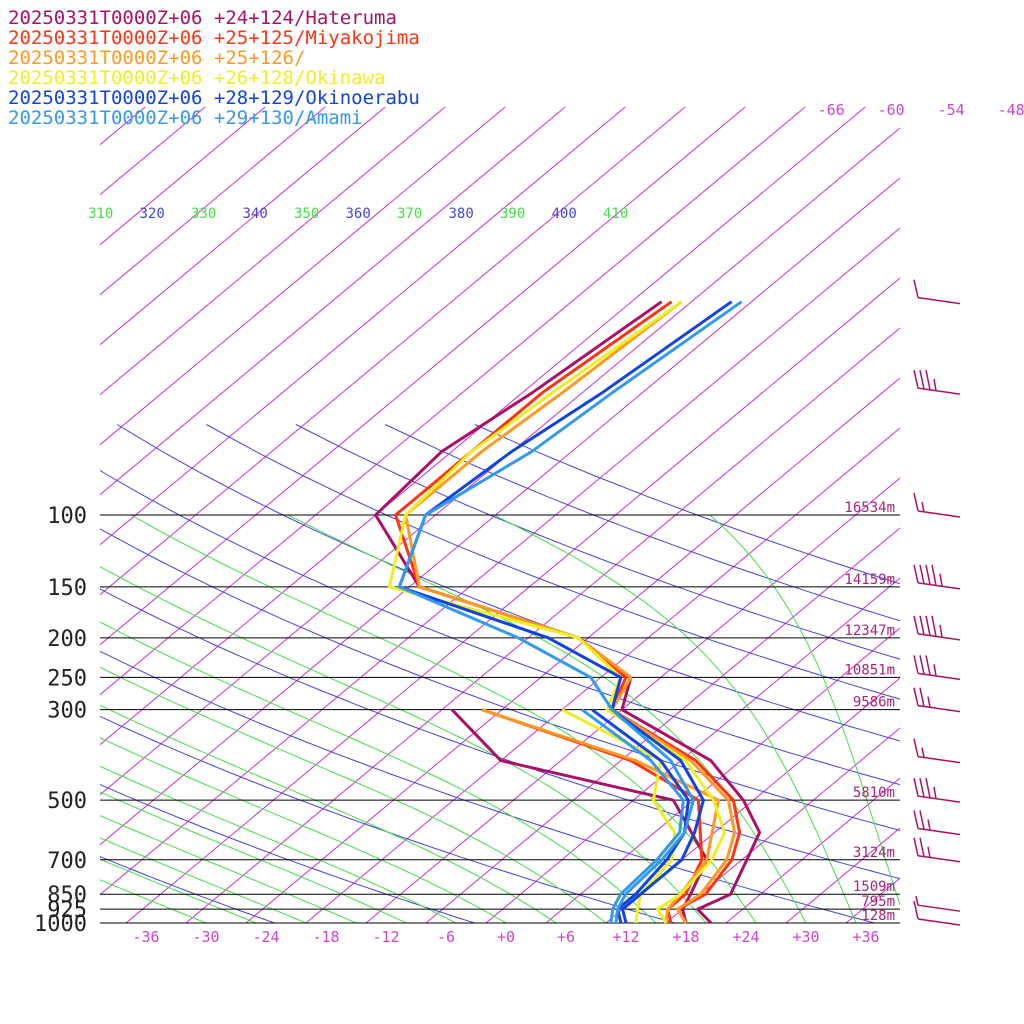  Describe the element at coordinates (615, 214) in the screenshot. I see `theta-label: 410` at that location.